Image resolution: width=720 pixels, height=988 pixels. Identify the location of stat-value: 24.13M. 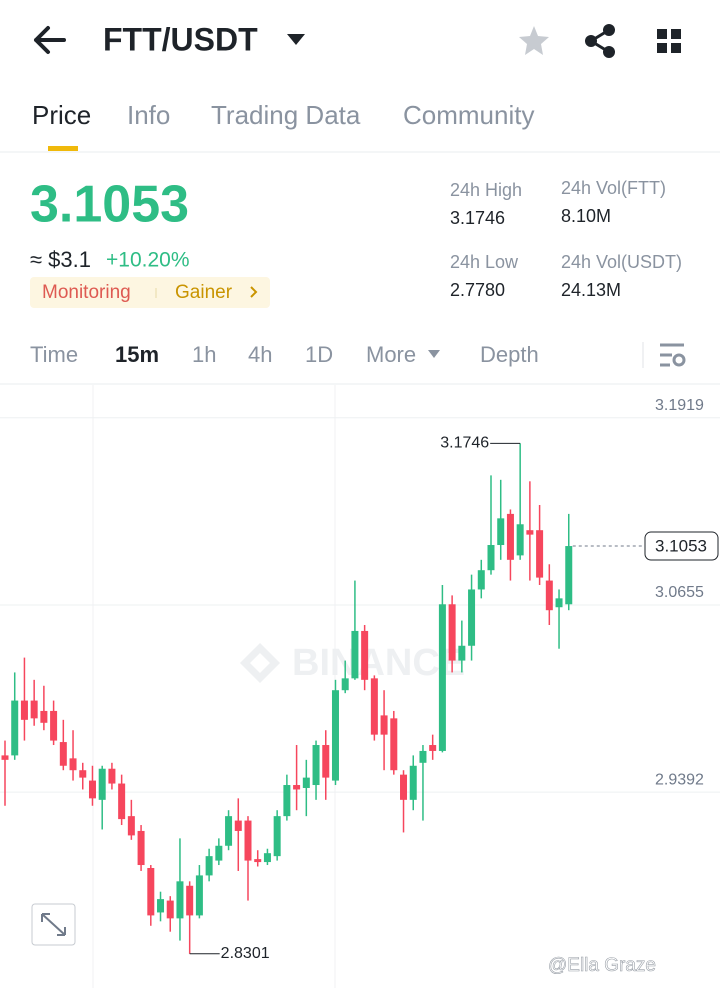
(591, 290).